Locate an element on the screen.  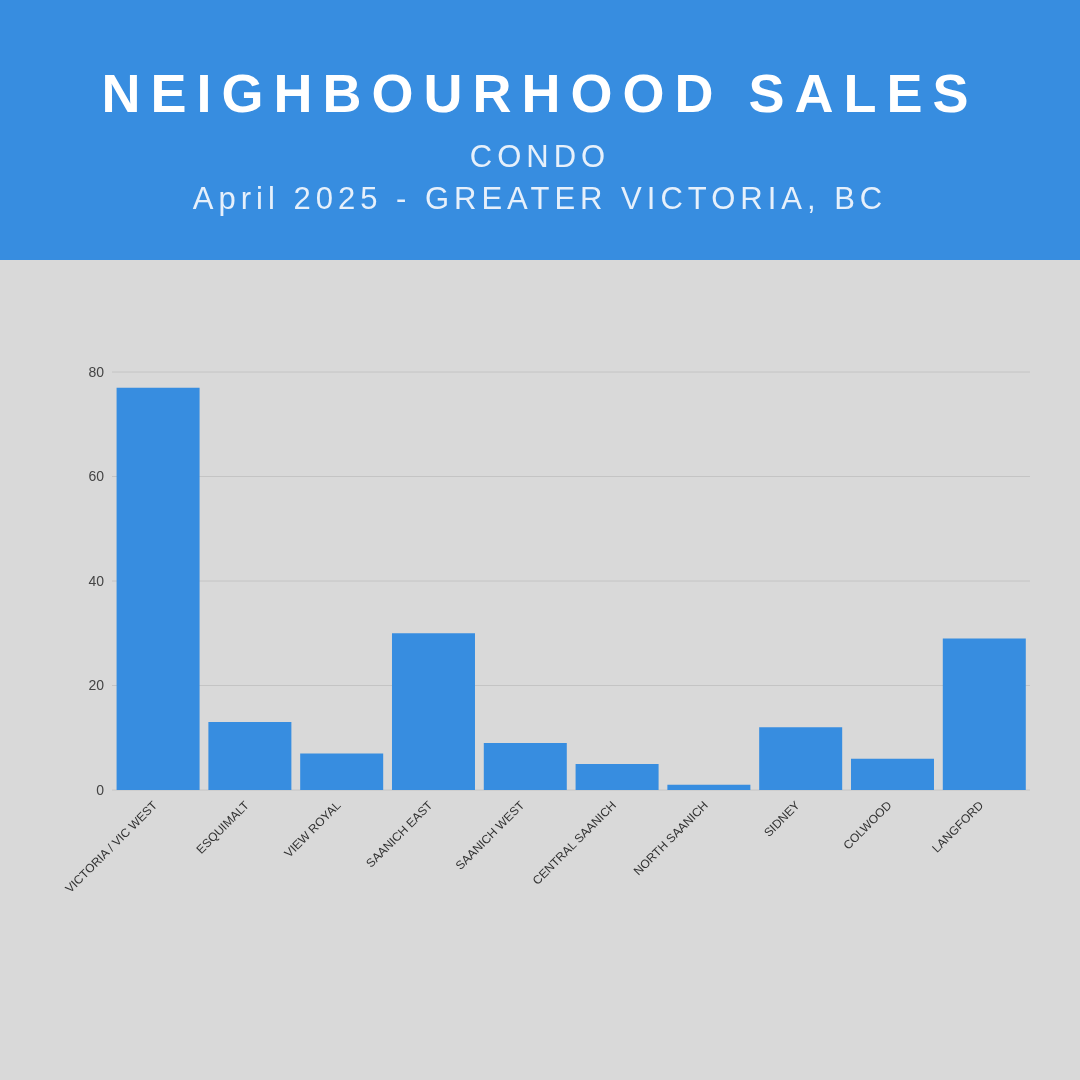
chart-subtitle: CONDO April 2025 - GREATER VICTORIA, BC is located at coordinates (540, 178).